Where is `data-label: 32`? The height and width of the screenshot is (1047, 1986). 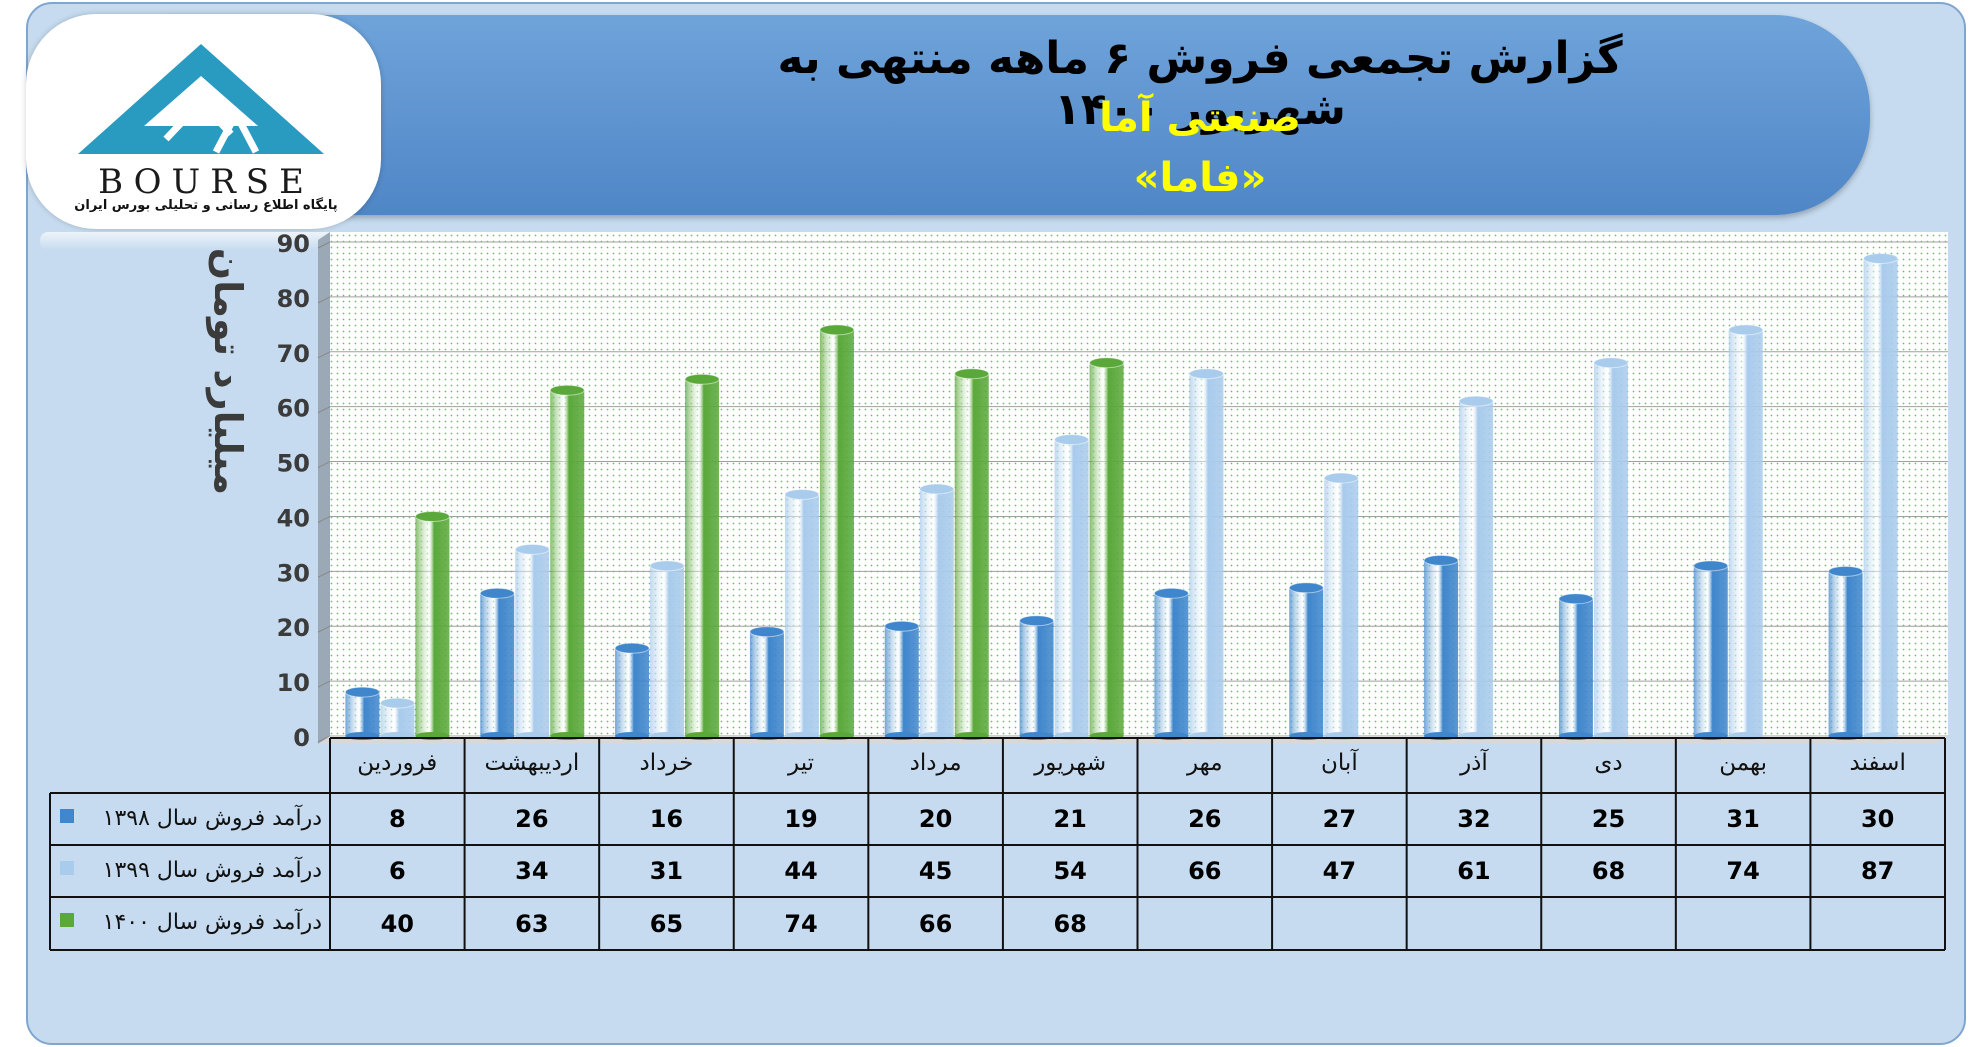
data-label: 32 is located at coordinates (1474, 819).